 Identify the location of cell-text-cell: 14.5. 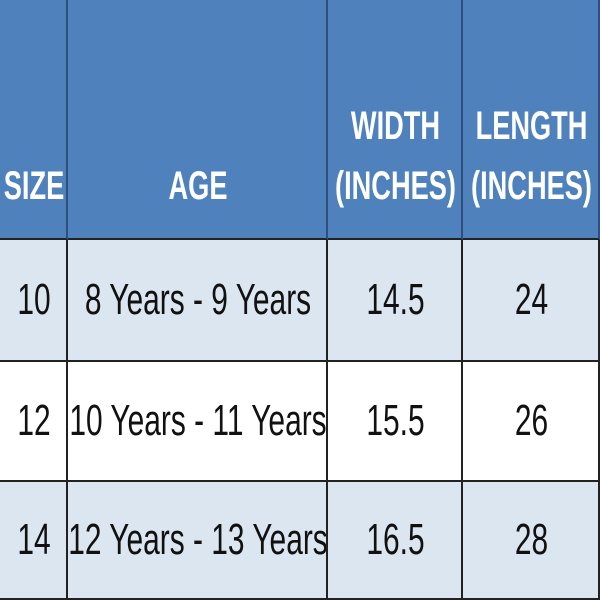
(395, 301).